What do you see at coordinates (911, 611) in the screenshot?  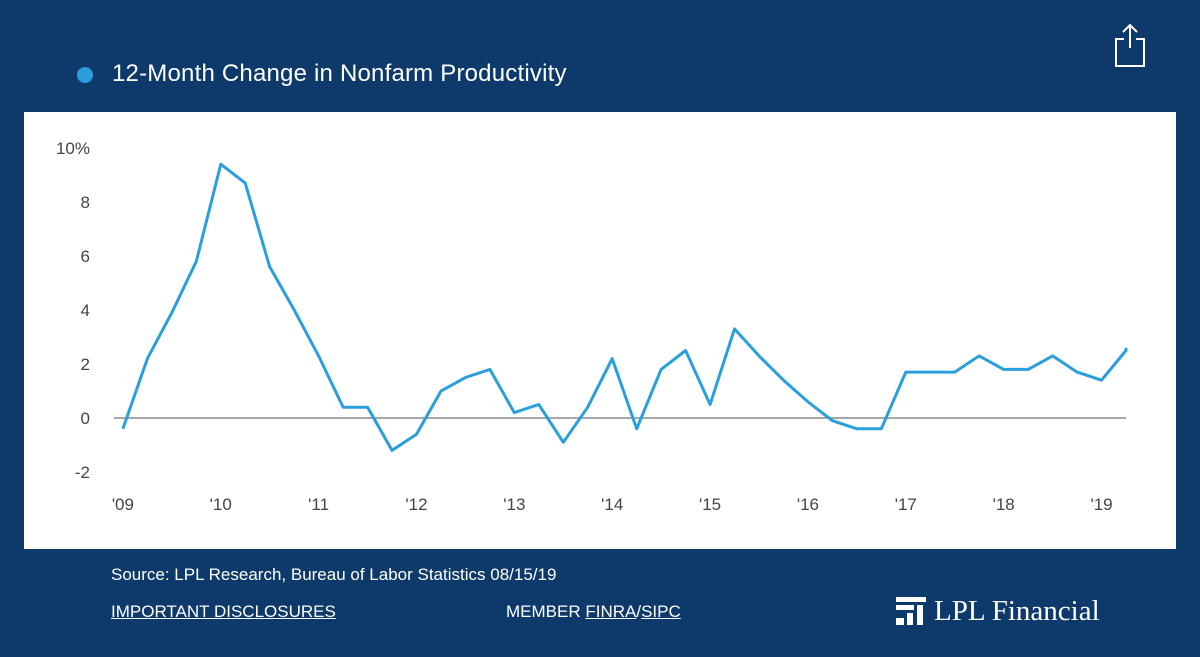 I see `lpl-logo-icon` at bounding box center [911, 611].